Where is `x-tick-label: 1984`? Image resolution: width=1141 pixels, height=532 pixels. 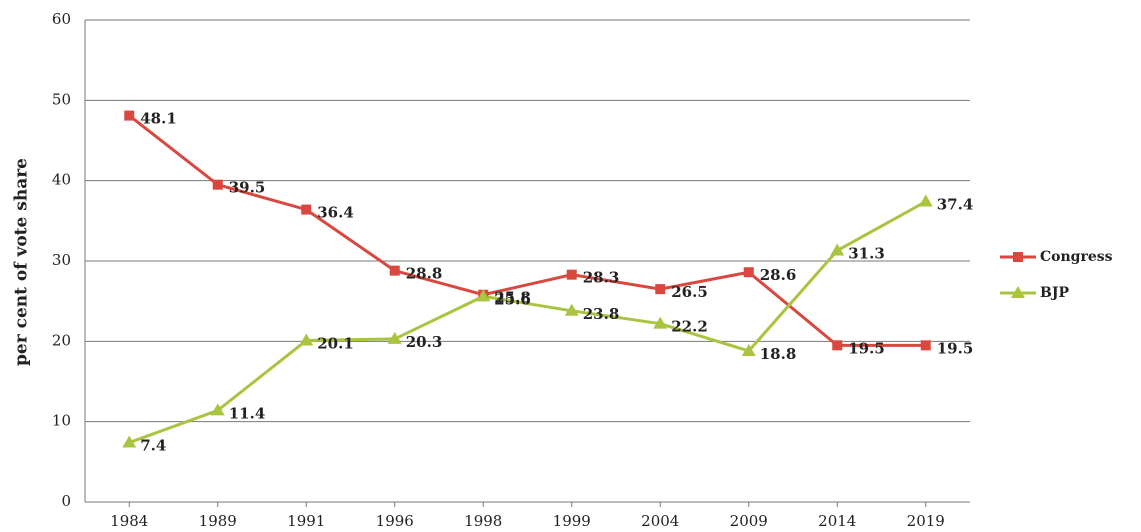
x-tick-label: 1984 is located at coordinates (129, 521).